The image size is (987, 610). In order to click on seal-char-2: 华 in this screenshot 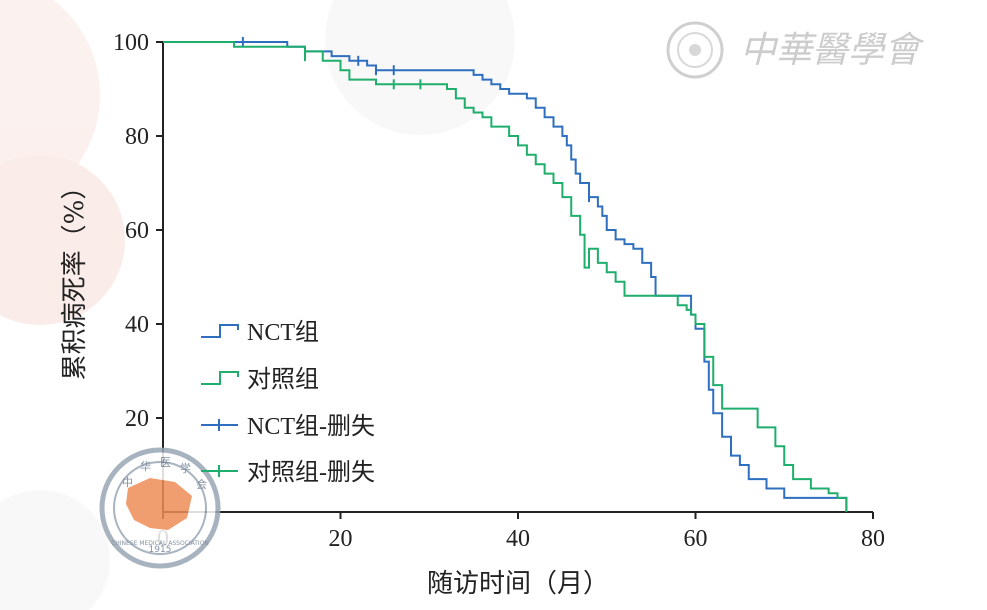, I will do `click(145, 466)`.